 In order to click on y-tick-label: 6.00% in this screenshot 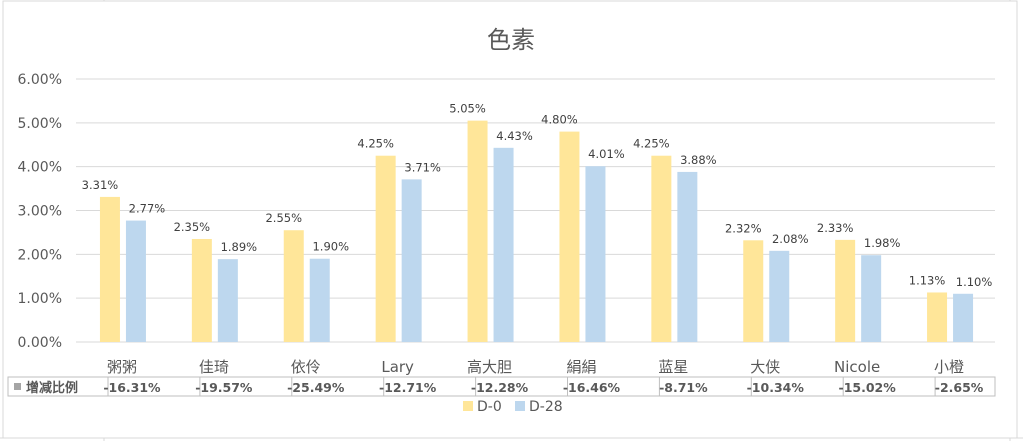, I will do `click(40, 80)`.